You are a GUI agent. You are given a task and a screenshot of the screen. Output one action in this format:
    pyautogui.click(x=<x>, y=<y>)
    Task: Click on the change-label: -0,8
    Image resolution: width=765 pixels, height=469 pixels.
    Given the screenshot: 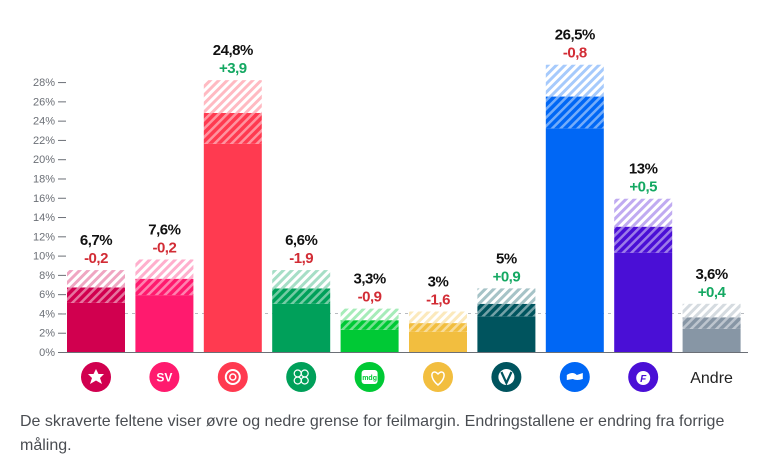 What is the action you would take?
    pyautogui.click(x=575, y=53)
    